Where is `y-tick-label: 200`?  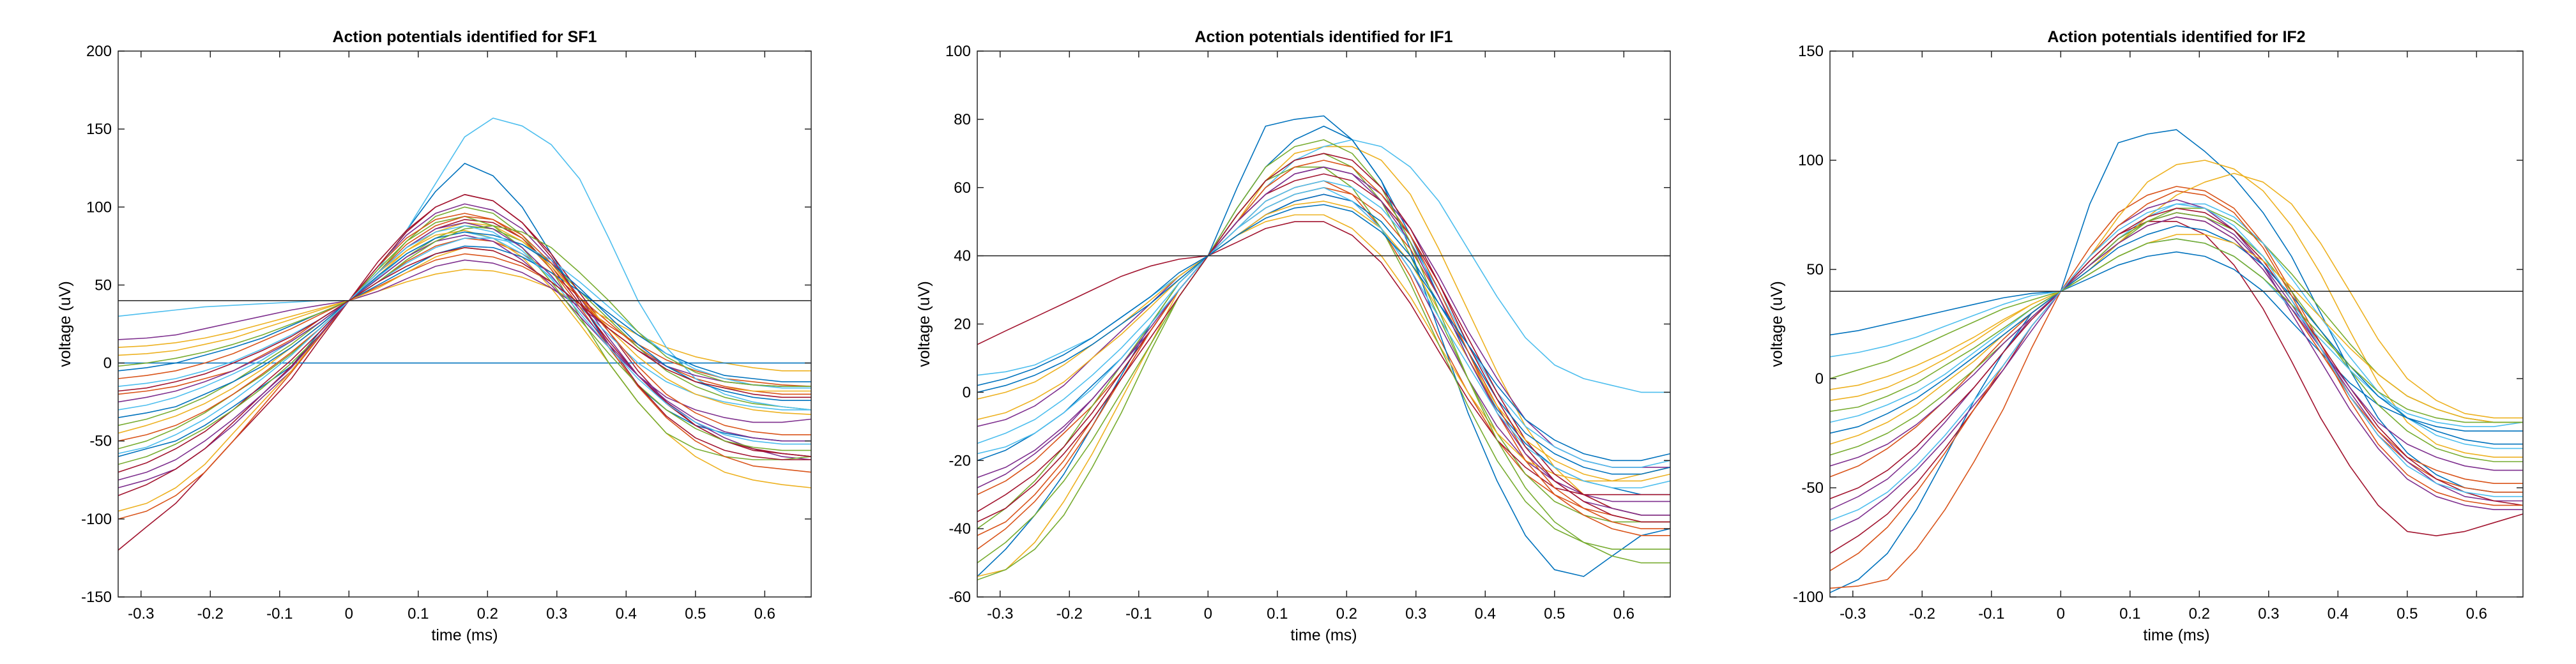 y-tick-label: 200 is located at coordinates (99, 51).